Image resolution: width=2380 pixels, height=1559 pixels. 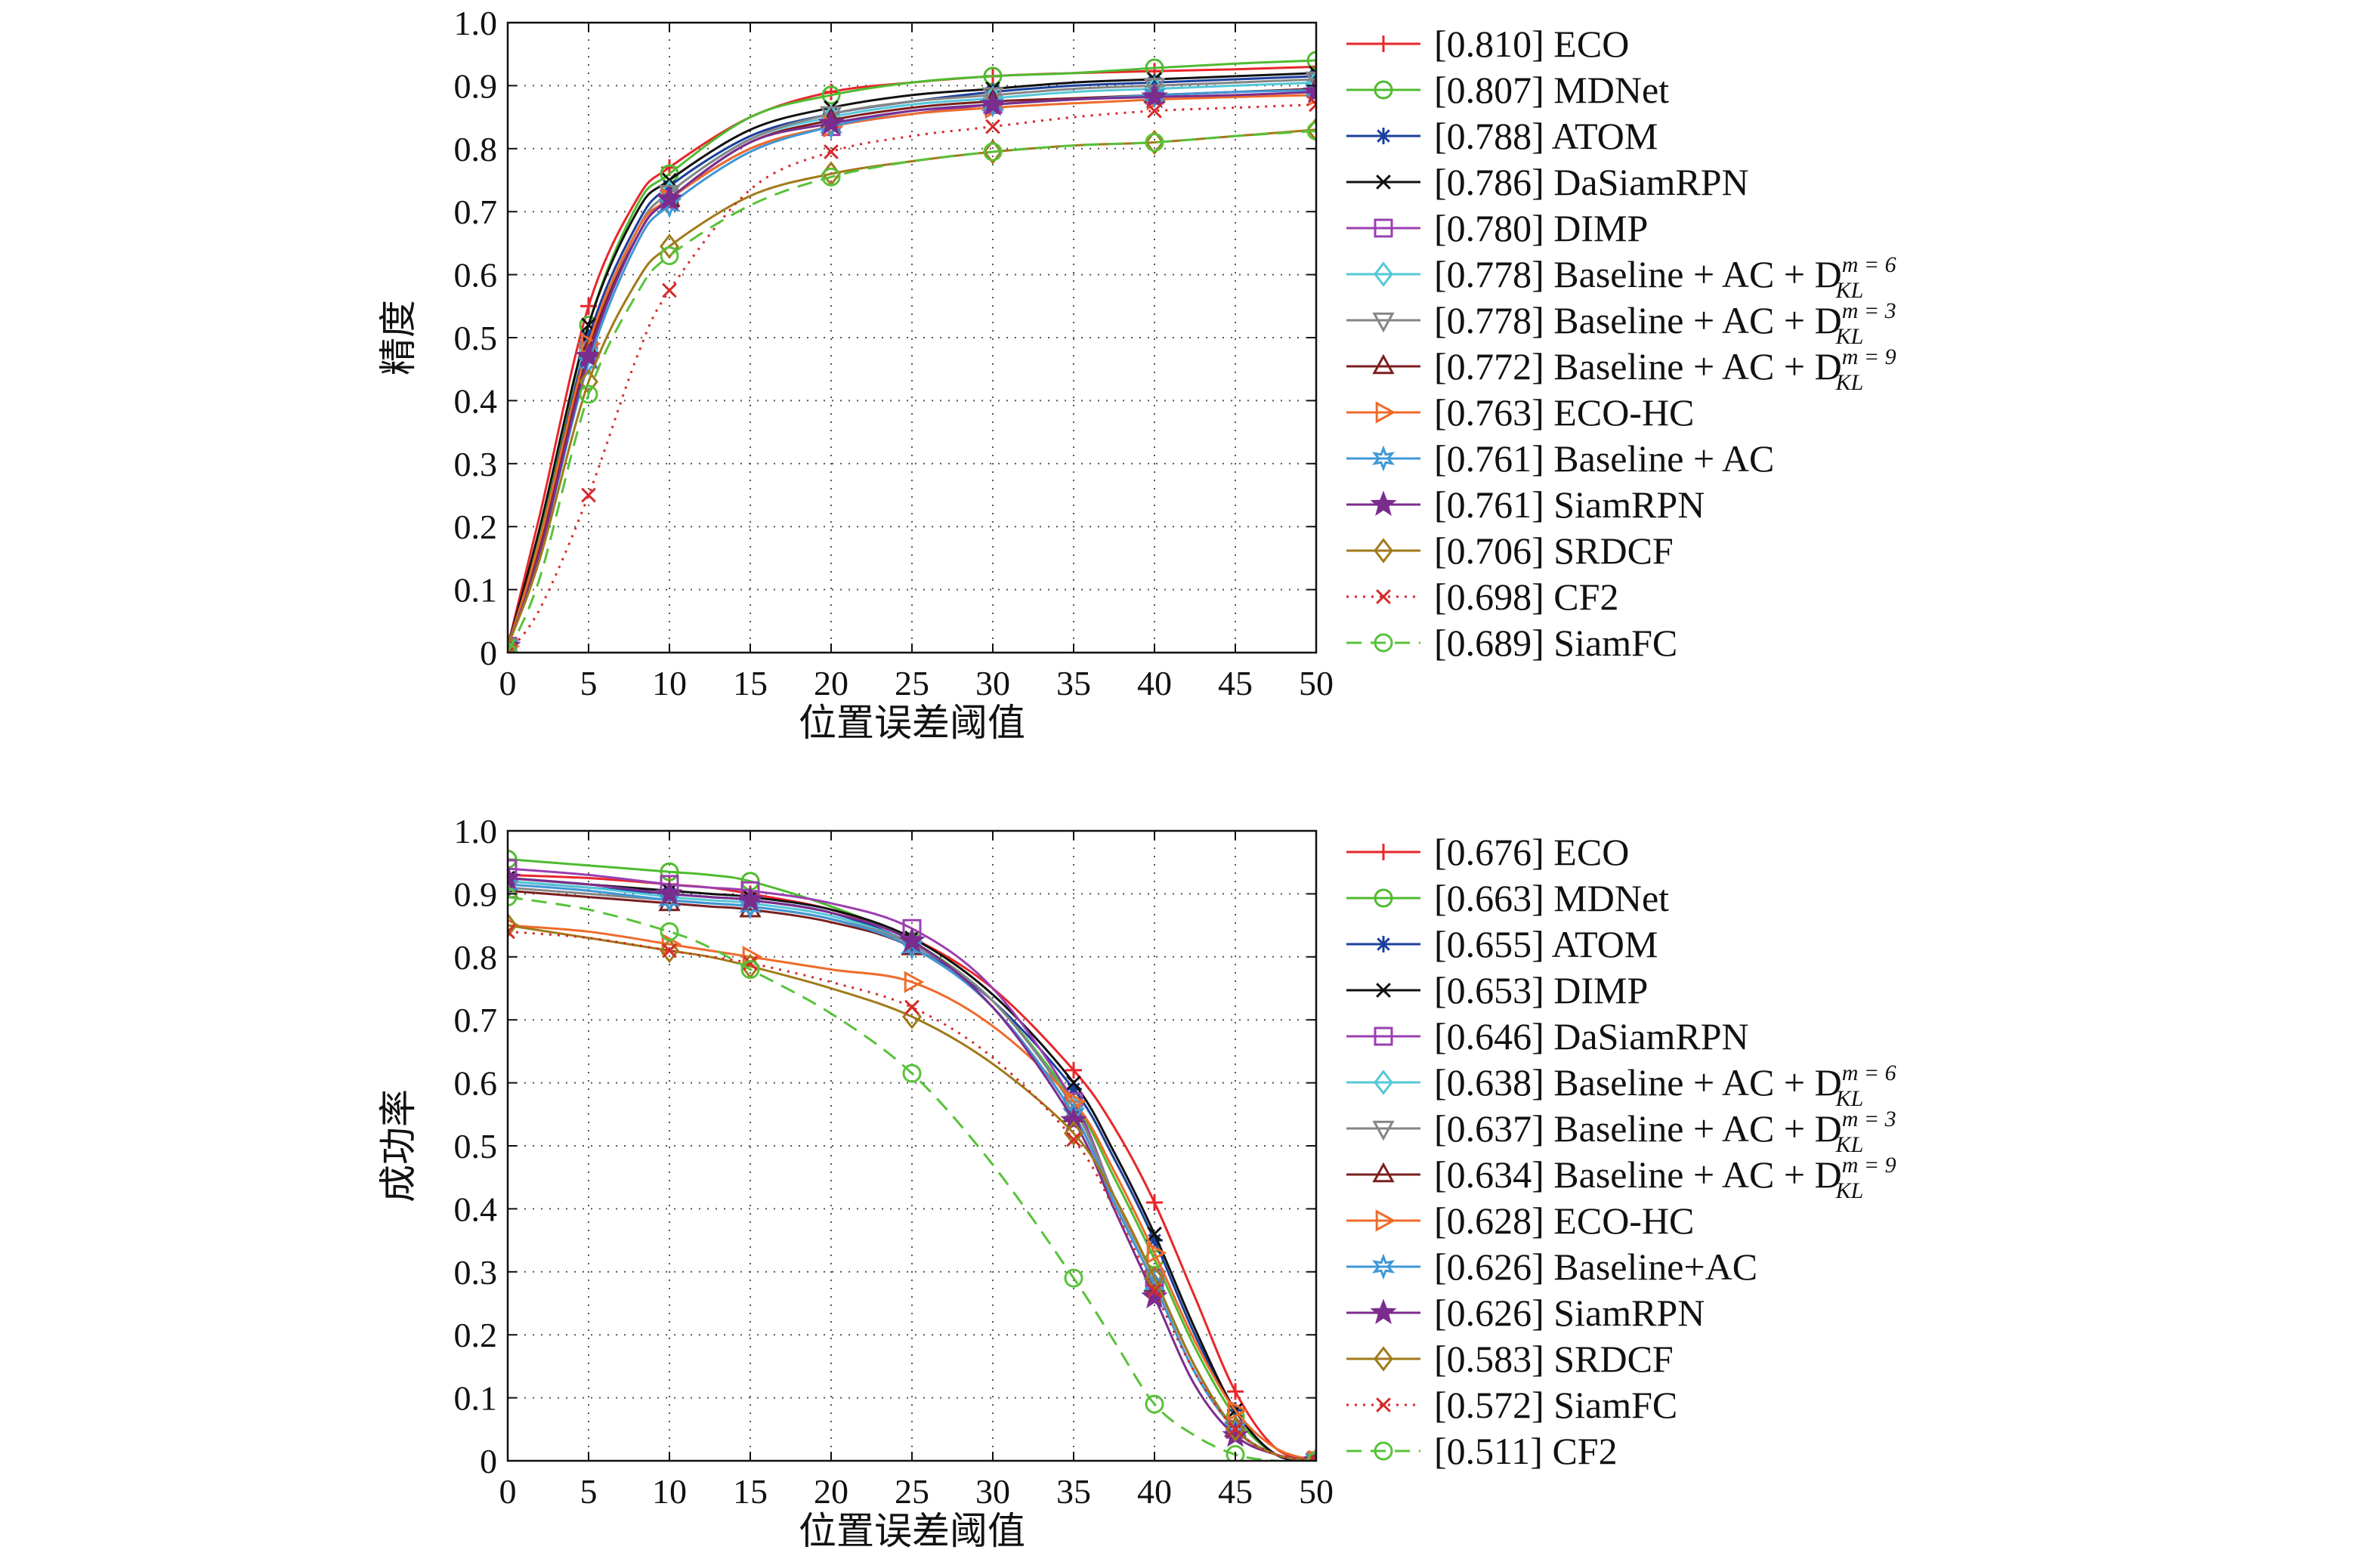 What do you see at coordinates (1555, 643) in the screenshot?
I see `legend-label: [0.689] SiamFC` at bounding box center [1555, 643].